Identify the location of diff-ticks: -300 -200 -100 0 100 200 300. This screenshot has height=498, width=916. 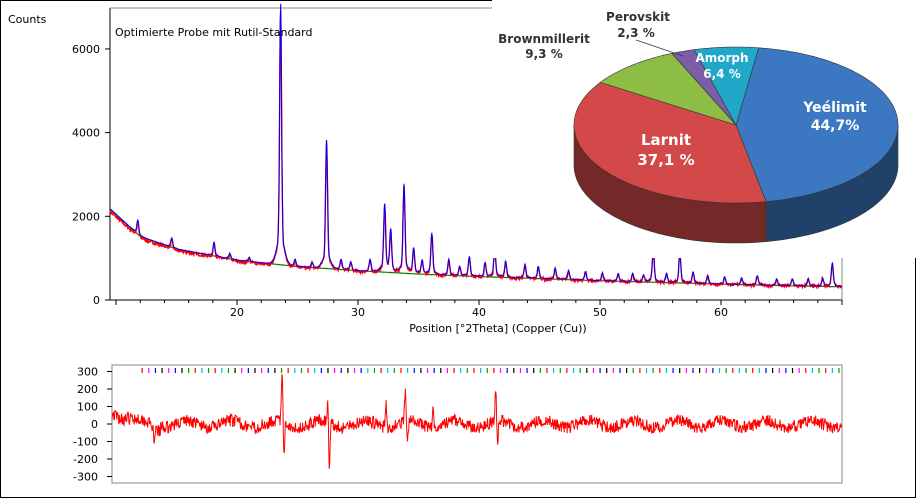
(92, 425).